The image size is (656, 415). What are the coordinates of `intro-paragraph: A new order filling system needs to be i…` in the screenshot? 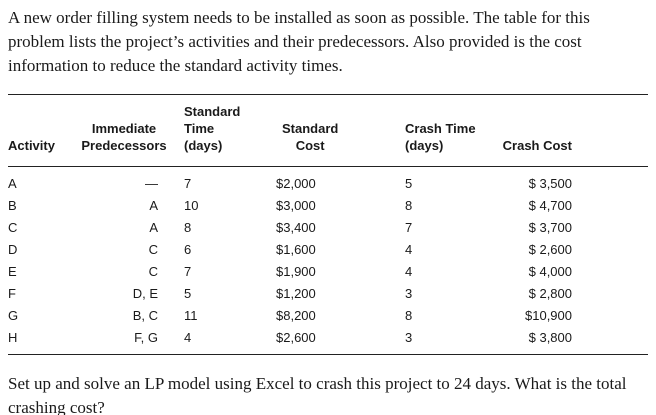 It's located at (299, 41).